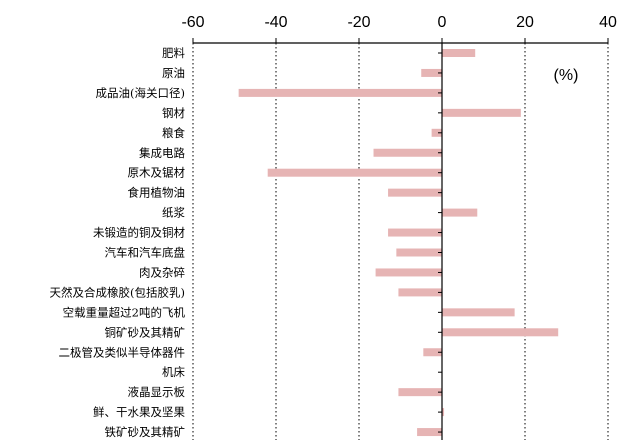 The height and width of the screenshot is (443, 631). Describe the element at coordinates (173, 53) in the screenshot. I see `category-label: 肥料` at that location.